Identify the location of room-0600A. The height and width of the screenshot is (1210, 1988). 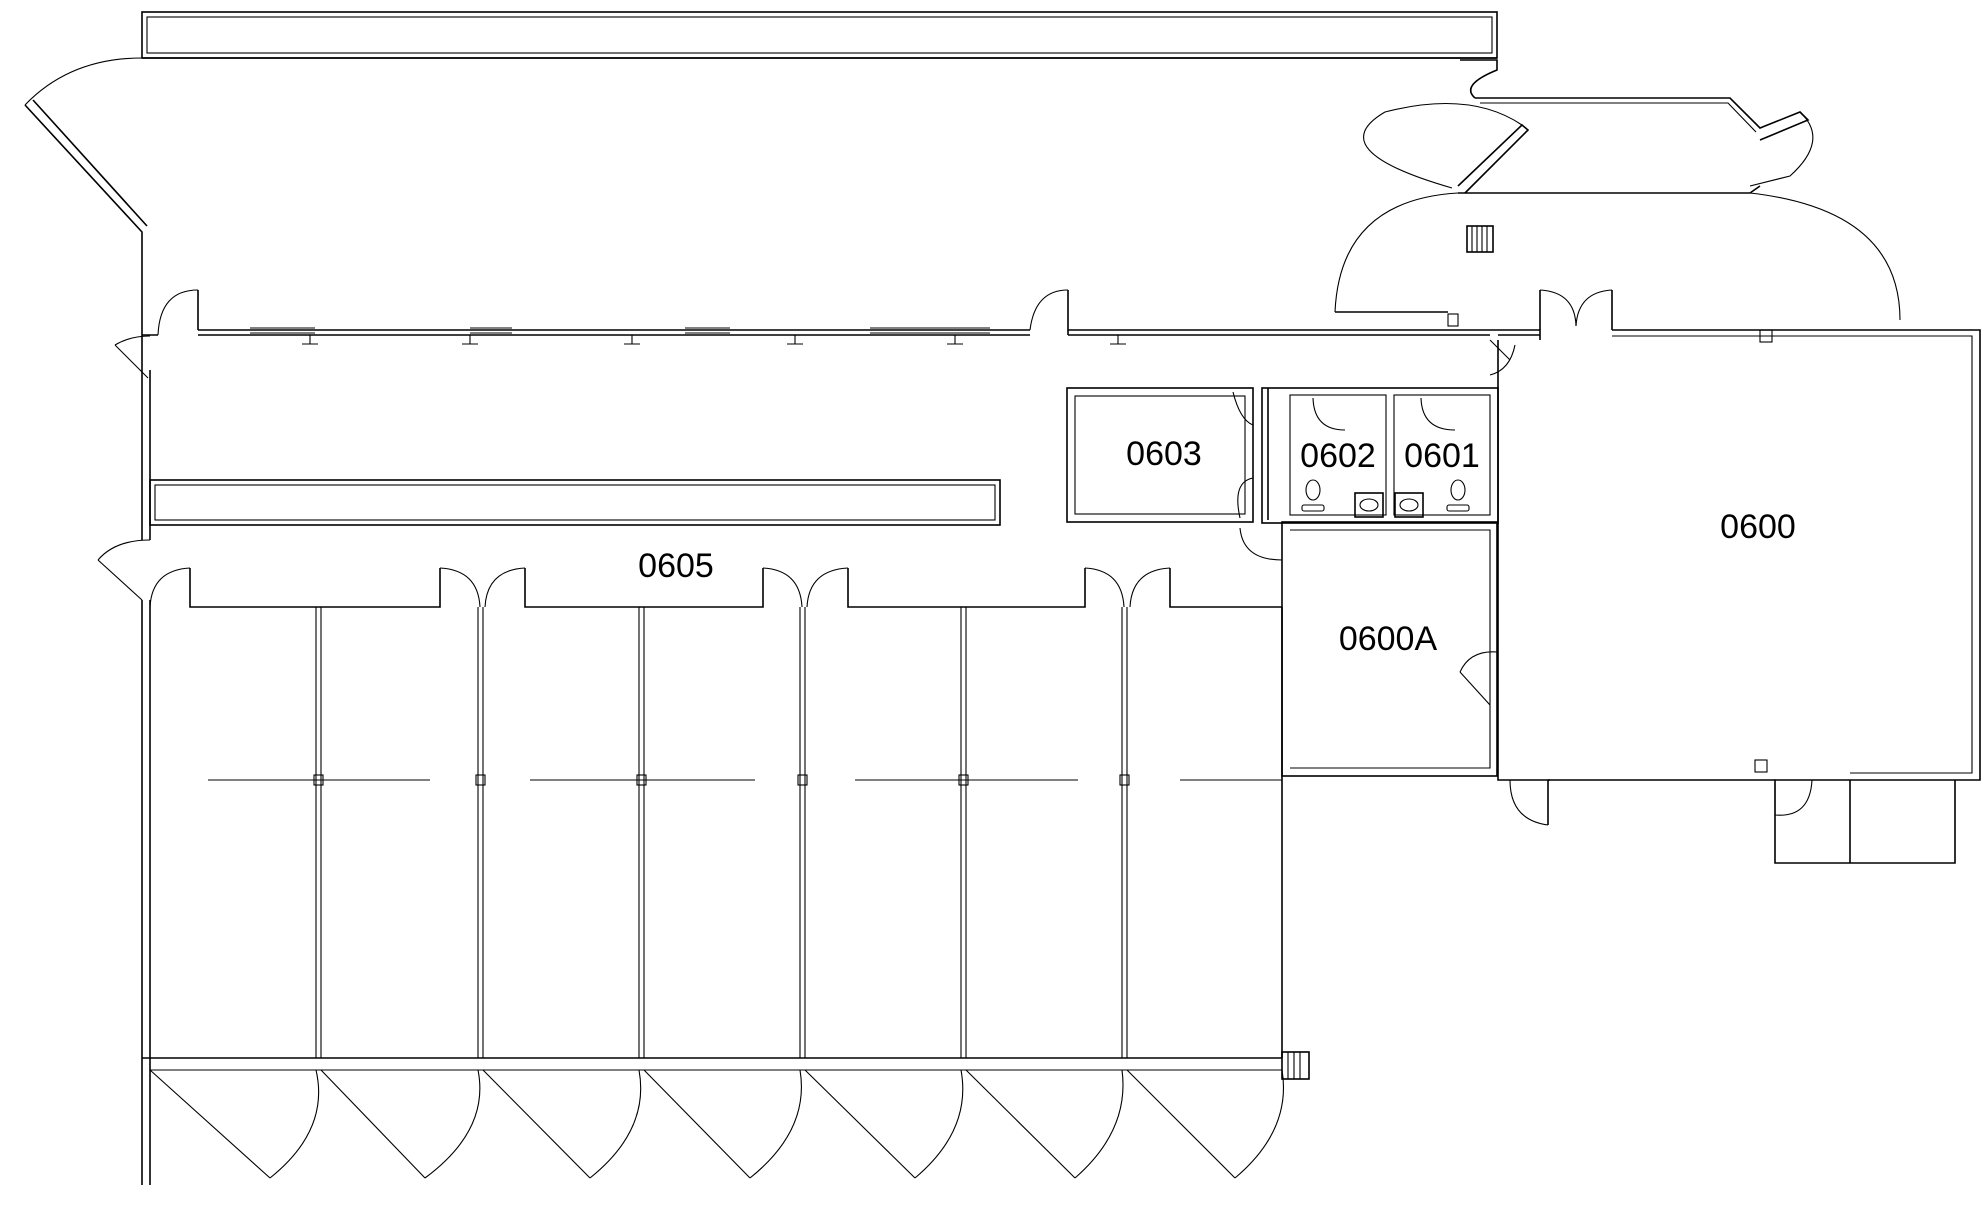
(1368, 649).